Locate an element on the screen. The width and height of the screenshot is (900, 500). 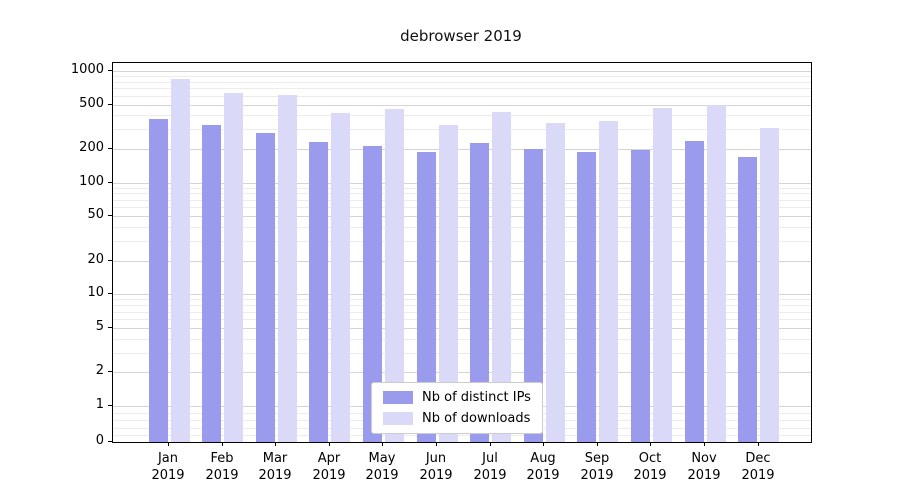
y-axis-tick-label: 5 is located at coordinates (99, 326).